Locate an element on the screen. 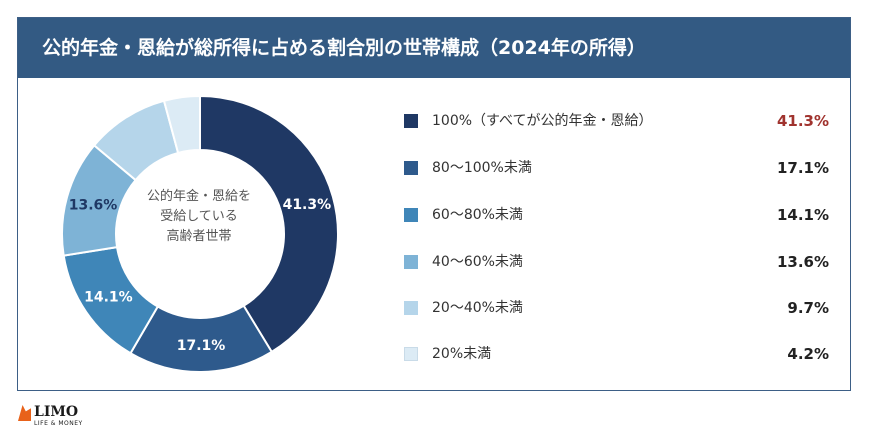 The width and height of the screenshot is (870, 438). center-label-line: 高齢者世帯 is located at coordinates (199, 236).